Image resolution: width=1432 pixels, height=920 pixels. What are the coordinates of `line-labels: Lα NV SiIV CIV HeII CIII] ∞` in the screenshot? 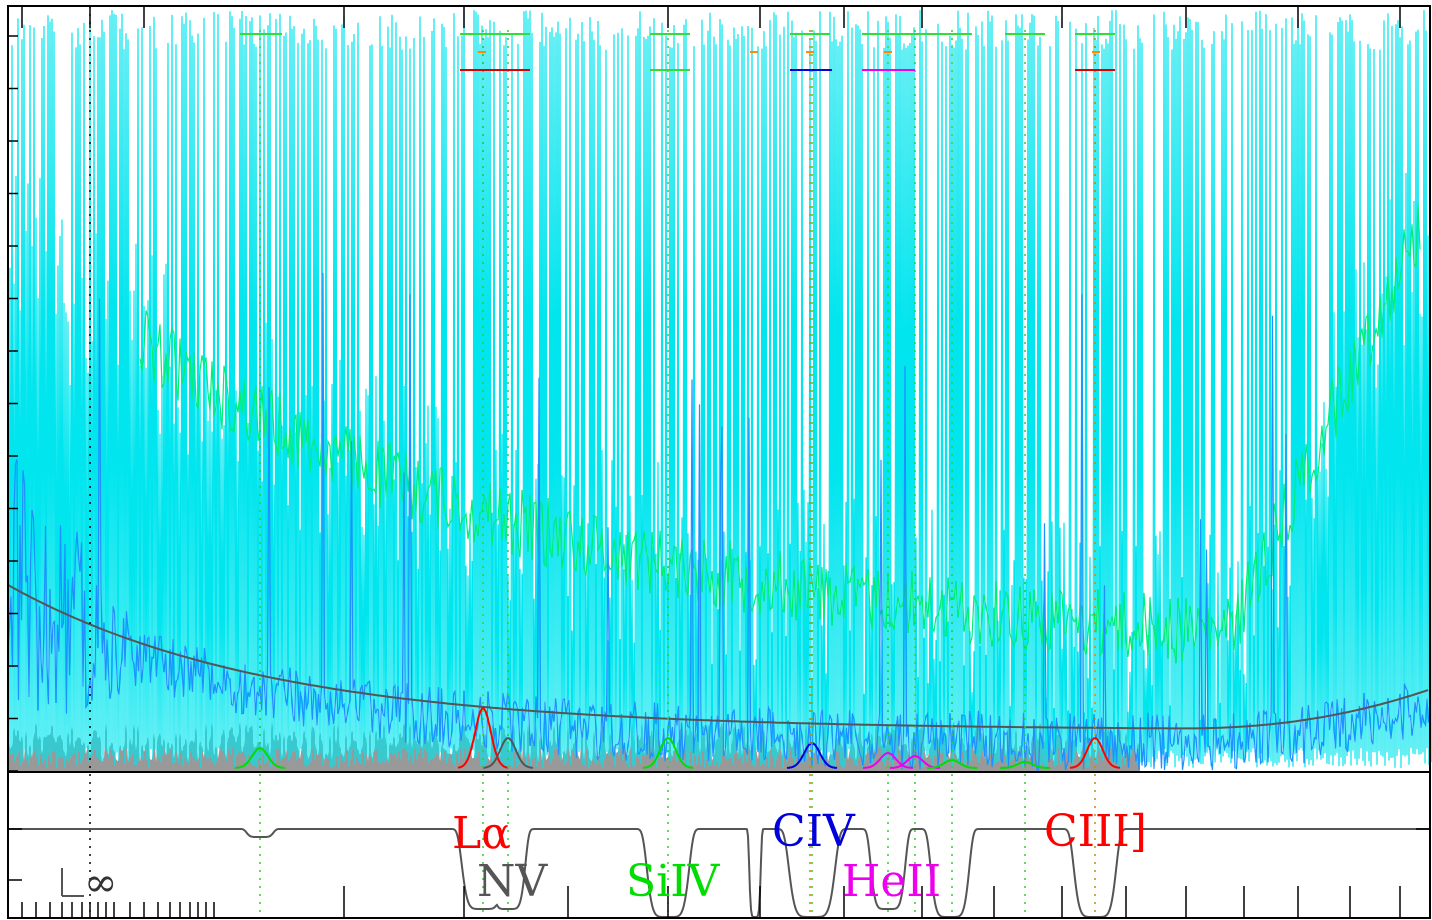 It's located at (615, 856).